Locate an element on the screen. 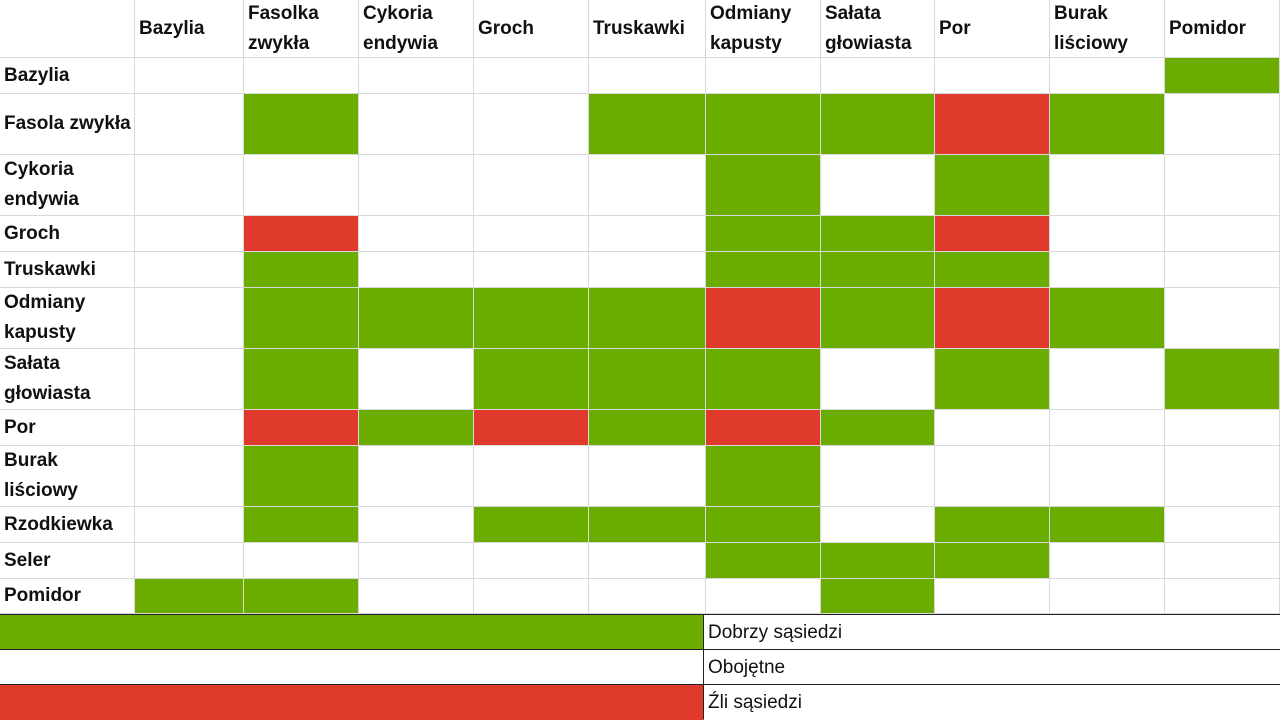 This screenshot has height=720, width=1280. legend-label-good: Dobrzy sąsiedzi is located at coordinates (775, 632).